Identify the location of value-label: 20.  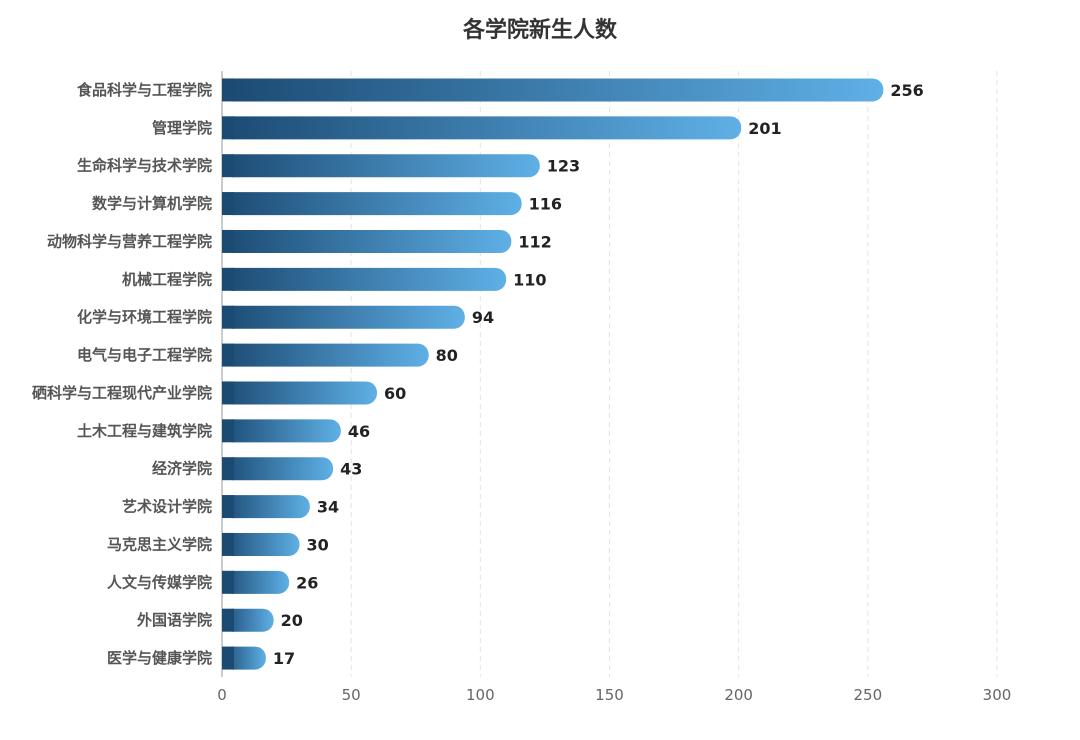
(292, 620).